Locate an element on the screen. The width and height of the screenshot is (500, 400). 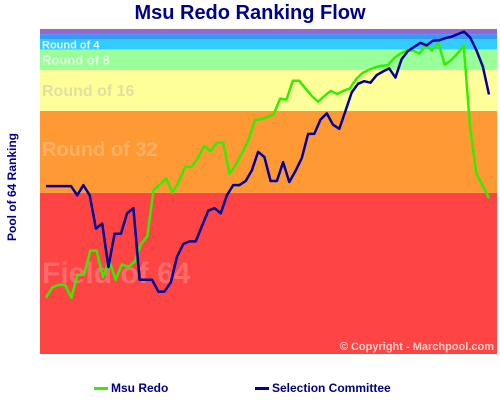
legend-item-msu-redo: Msu Redo is located at coordinates (131, 388).